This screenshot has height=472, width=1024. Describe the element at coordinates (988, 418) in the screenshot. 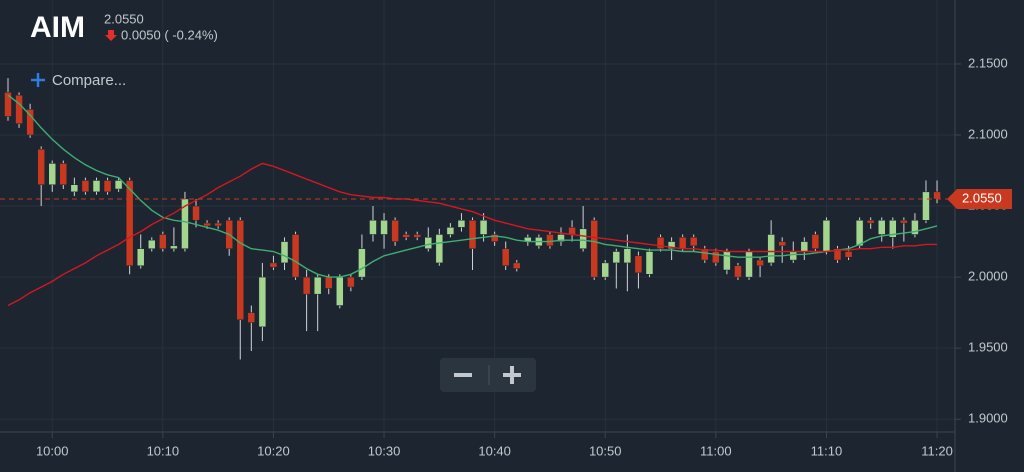

I see `y-tick-label: 1.9000` at that location.